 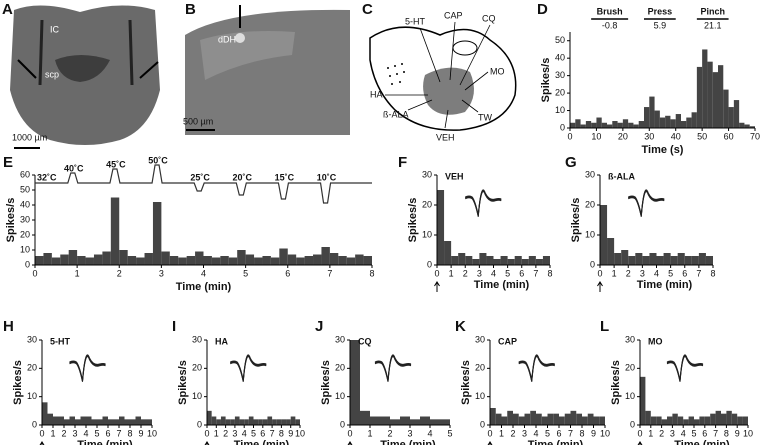 I want to click on x-tick-label: 10, so click(x=748, y=433).